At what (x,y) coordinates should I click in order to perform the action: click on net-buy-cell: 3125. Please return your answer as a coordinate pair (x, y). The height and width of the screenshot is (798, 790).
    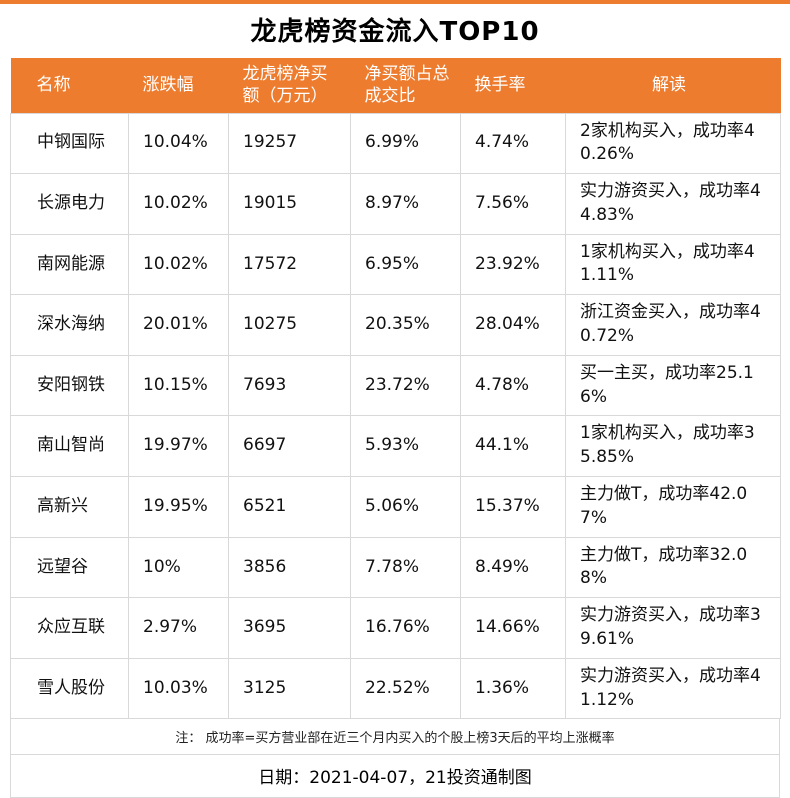
    Looking at the image, I should click on (289, 688).